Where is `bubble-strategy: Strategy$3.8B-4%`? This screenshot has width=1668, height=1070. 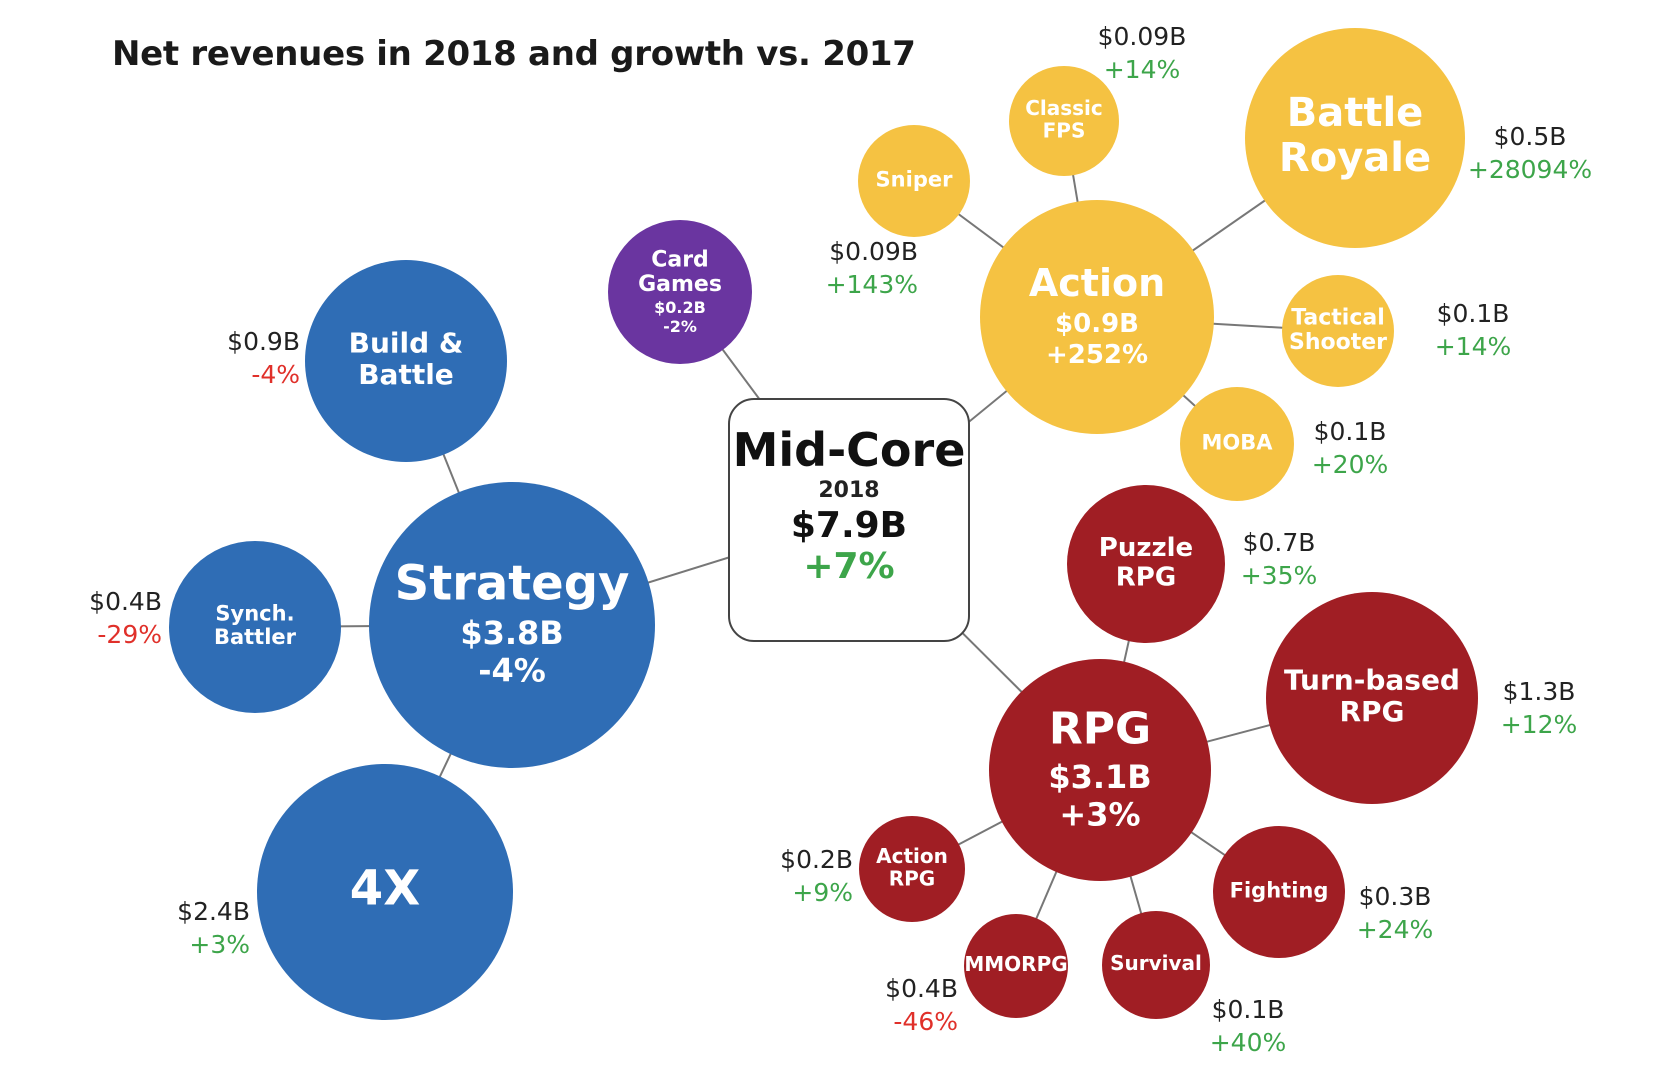 bubble-strategy: Strategy$3.8B-4% is located at coordinates (512, 625).